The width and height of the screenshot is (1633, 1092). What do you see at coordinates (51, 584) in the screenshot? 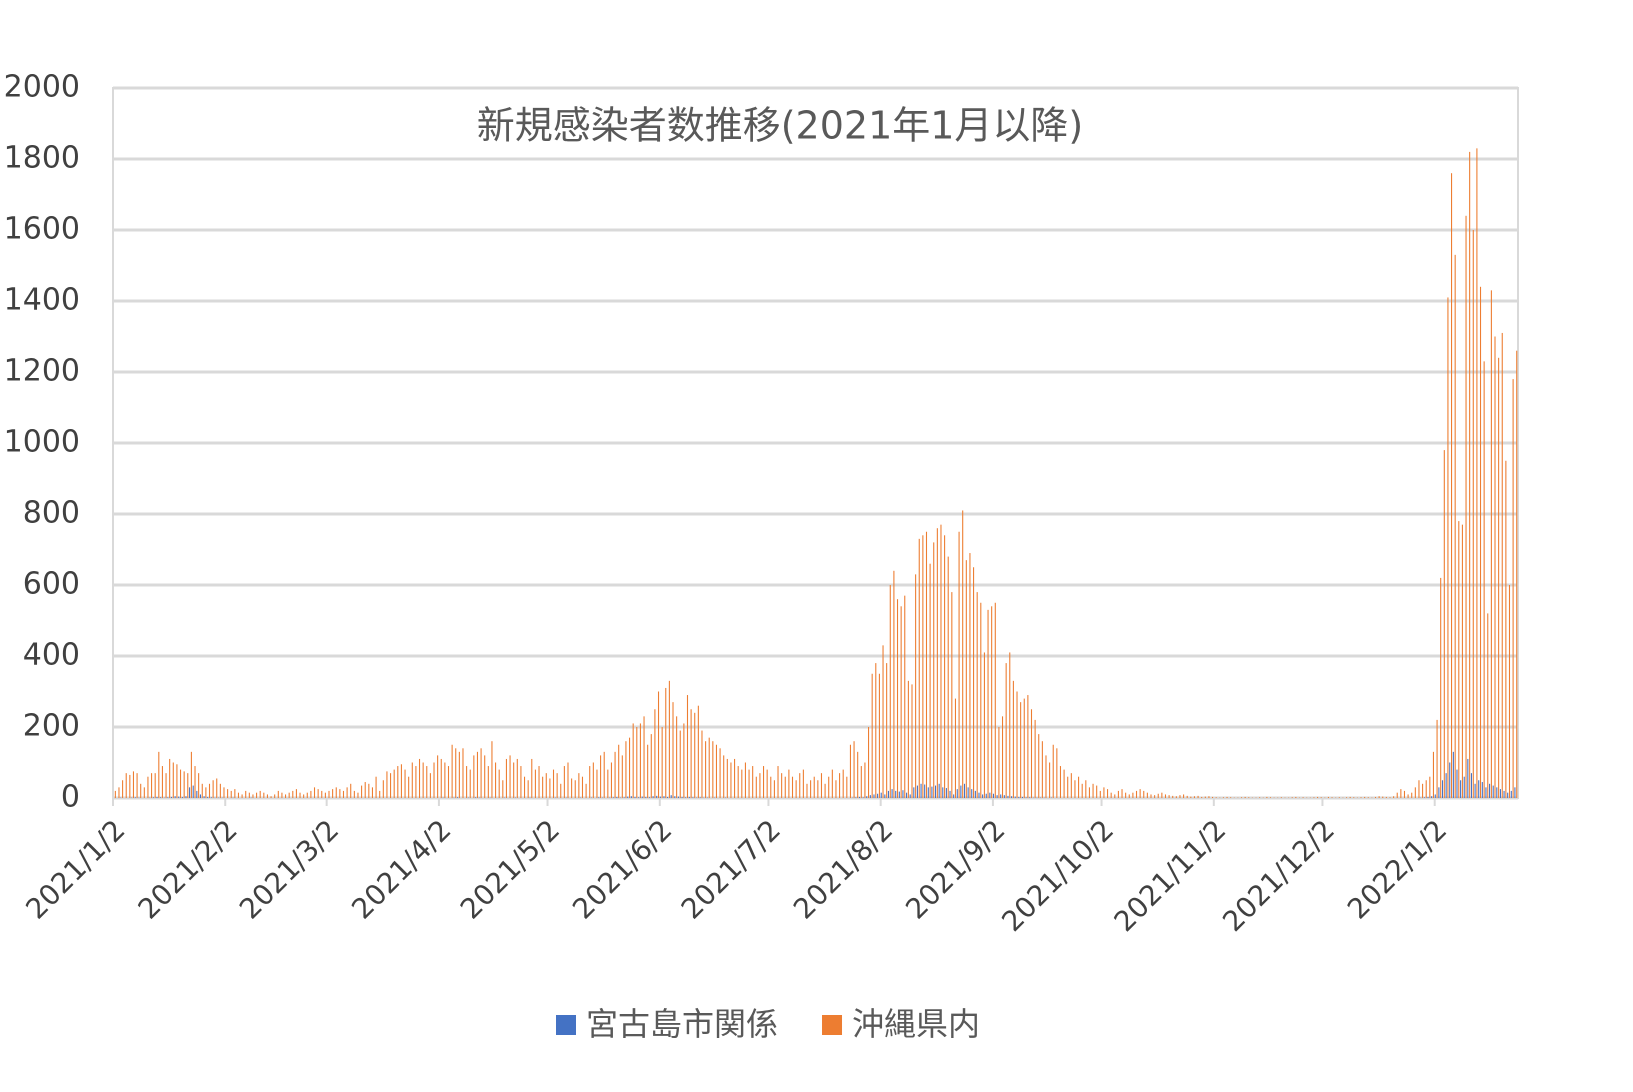
I see `y-tick-label: 600` at bounding box center [51, 584].